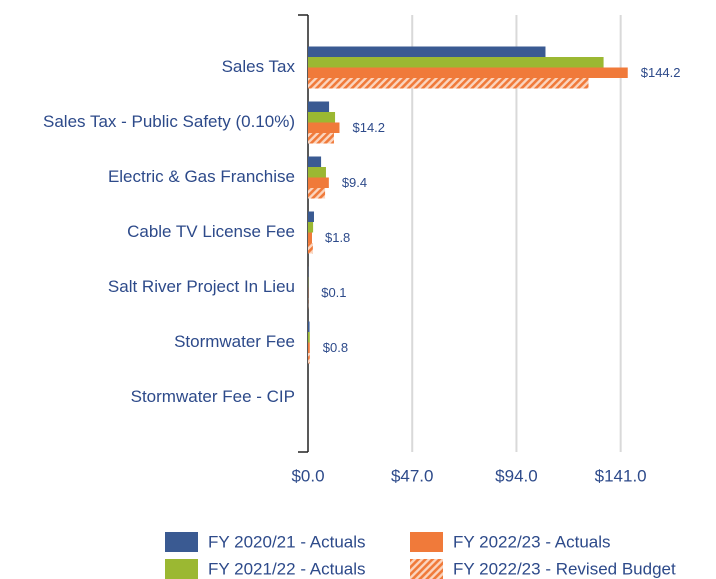 This screenshot has height=579, width=716. What do you see at coordinates (234, 341) in the screenshot?
I see `category-label: Stormwater Fee` at bounding box center [234, 341].